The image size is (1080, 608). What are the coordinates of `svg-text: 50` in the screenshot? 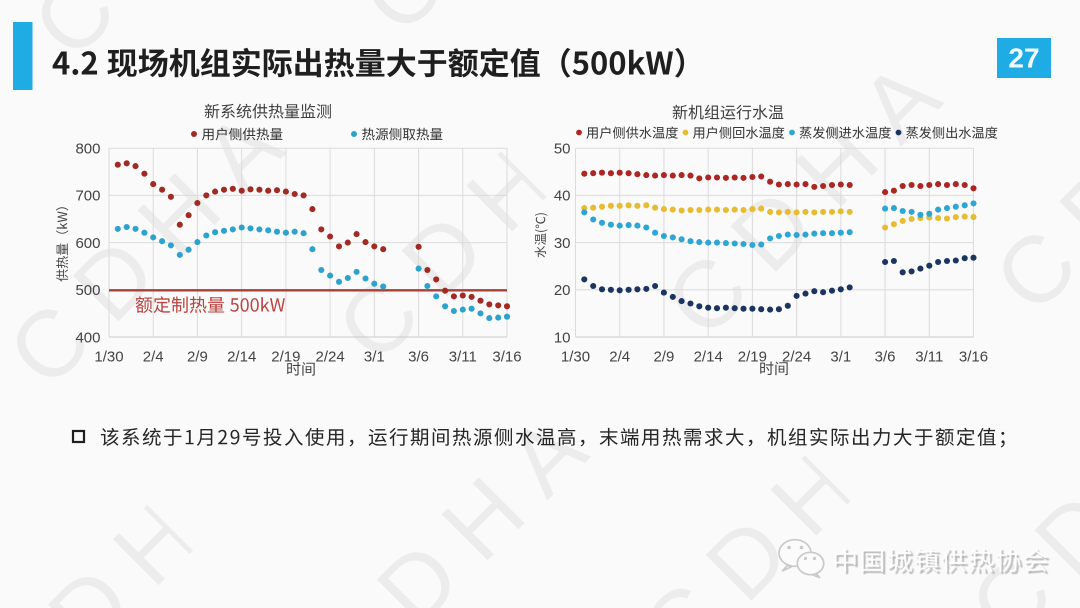 It's located at (562, 149).